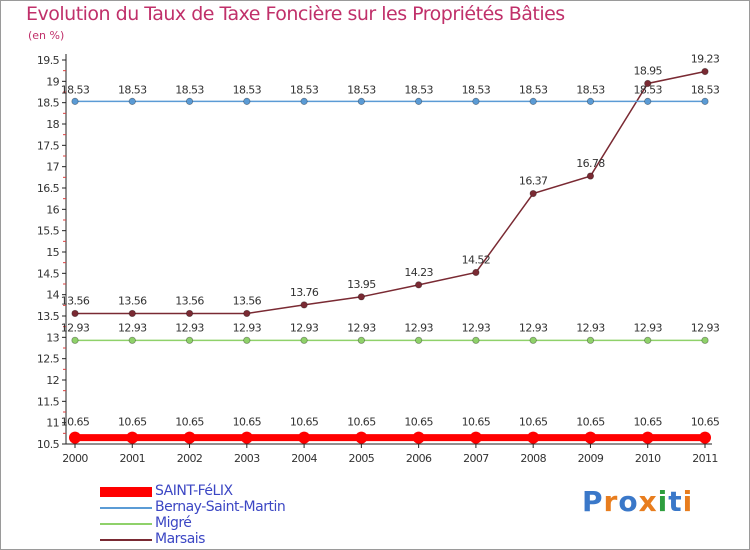 Image resolution: width=750 pixels, height=550 pixels. What do you see at coordinates (48, 145) in the screenshot?
I see `y-tick-label: 17.5` at bounding box center [48, 145].